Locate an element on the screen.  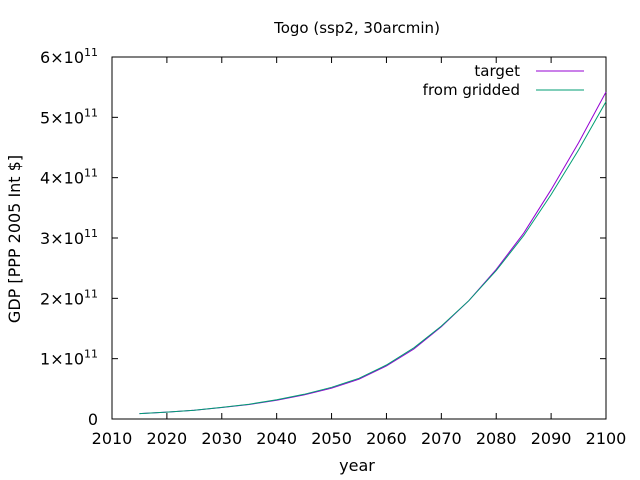
y-tick-label: 4×10¹¹ is located at coordinates (69, 177).